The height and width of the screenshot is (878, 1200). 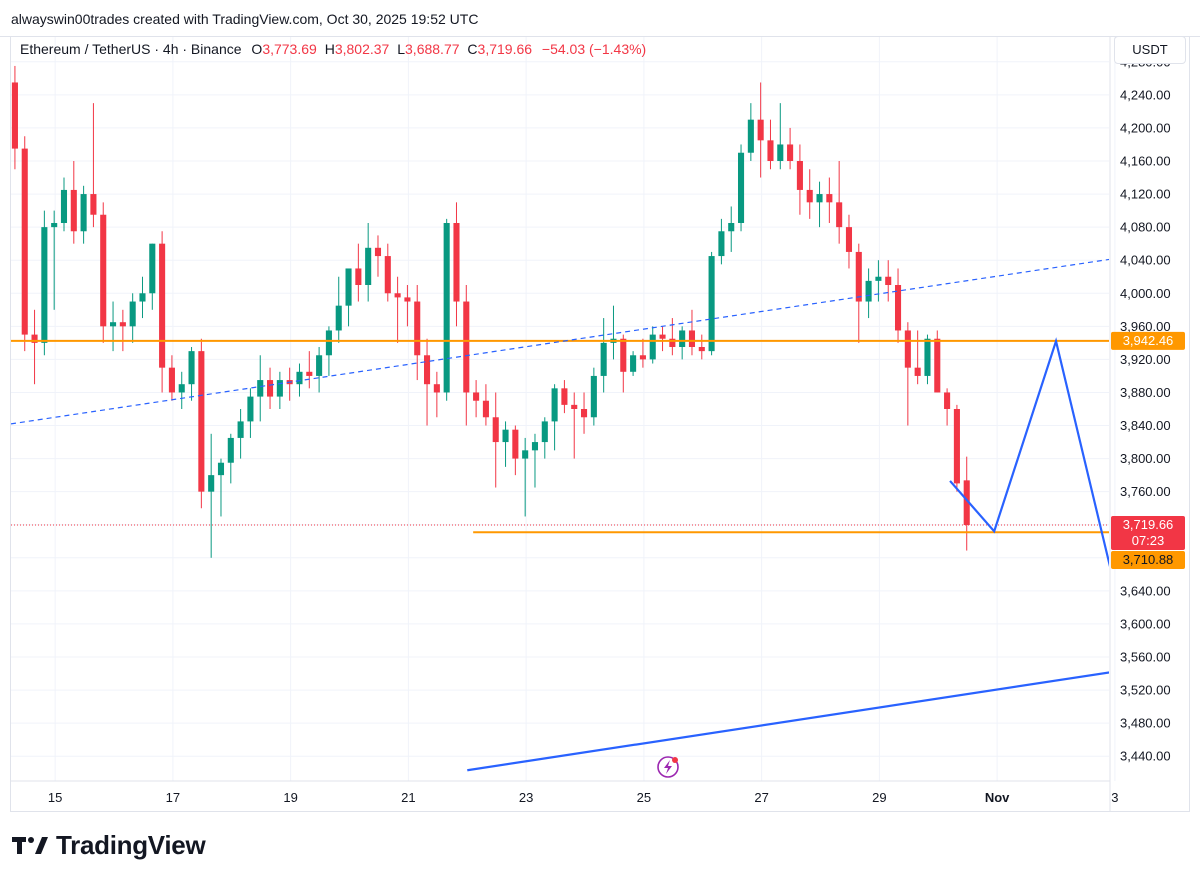 I want to click on footer-branding: TradingView, so click(x=109, y=844).